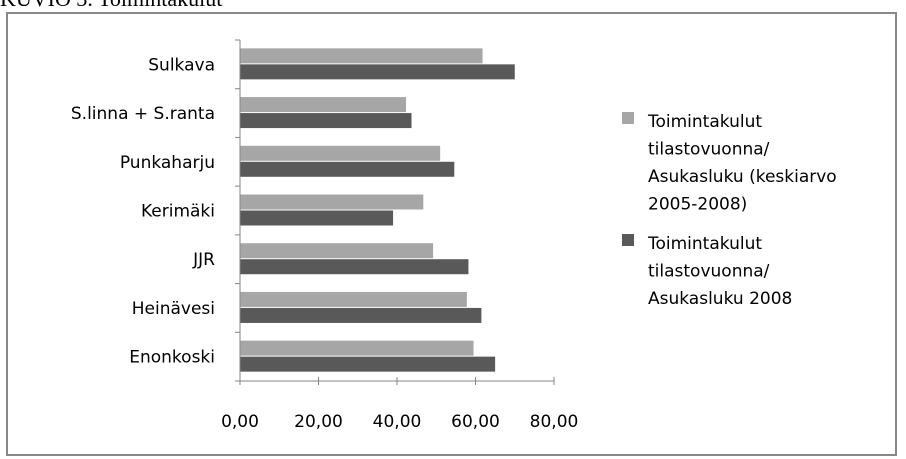  I want to click on category-label: Punkaharju, so click(167, 163).